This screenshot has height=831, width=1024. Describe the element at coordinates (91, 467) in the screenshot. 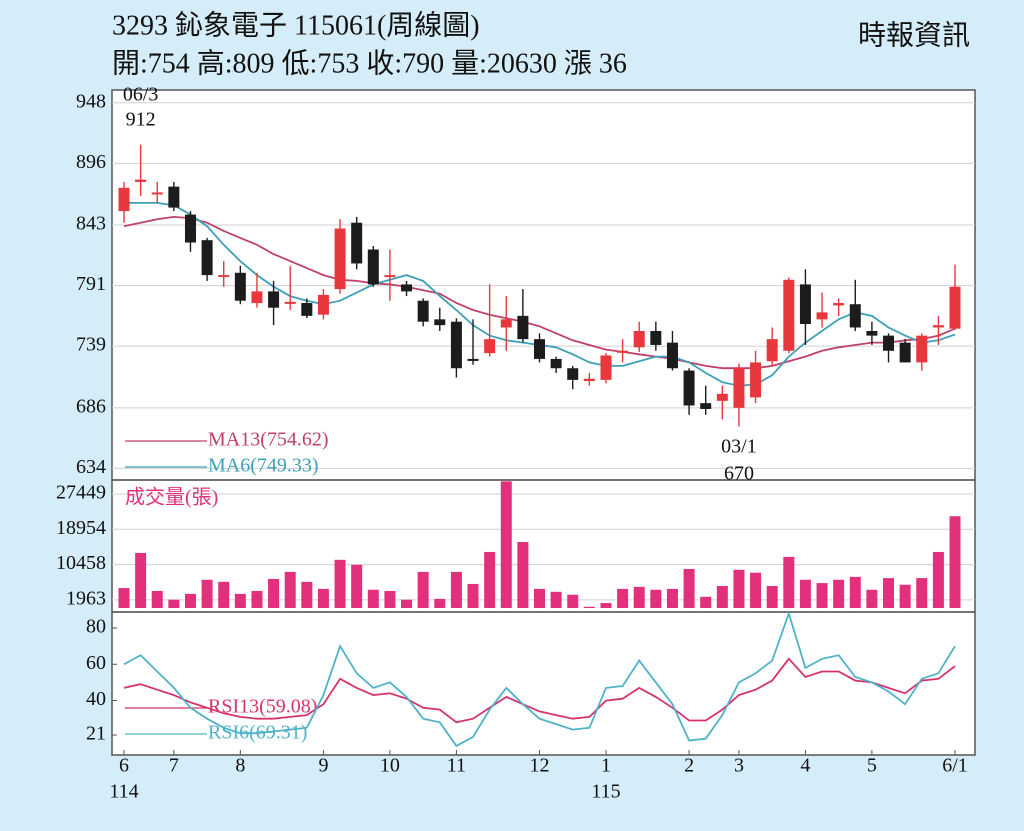

I see `y-tick-label: 634` at that location.